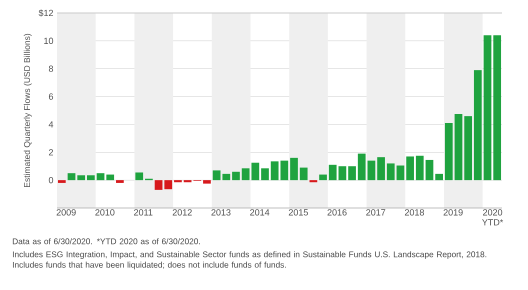 This screenshot has height=290, width=528. What do you see at coordinates (298, 212) in the screenshot?
I see `x-tick-label: 2015` at bounding box center [298, 212].